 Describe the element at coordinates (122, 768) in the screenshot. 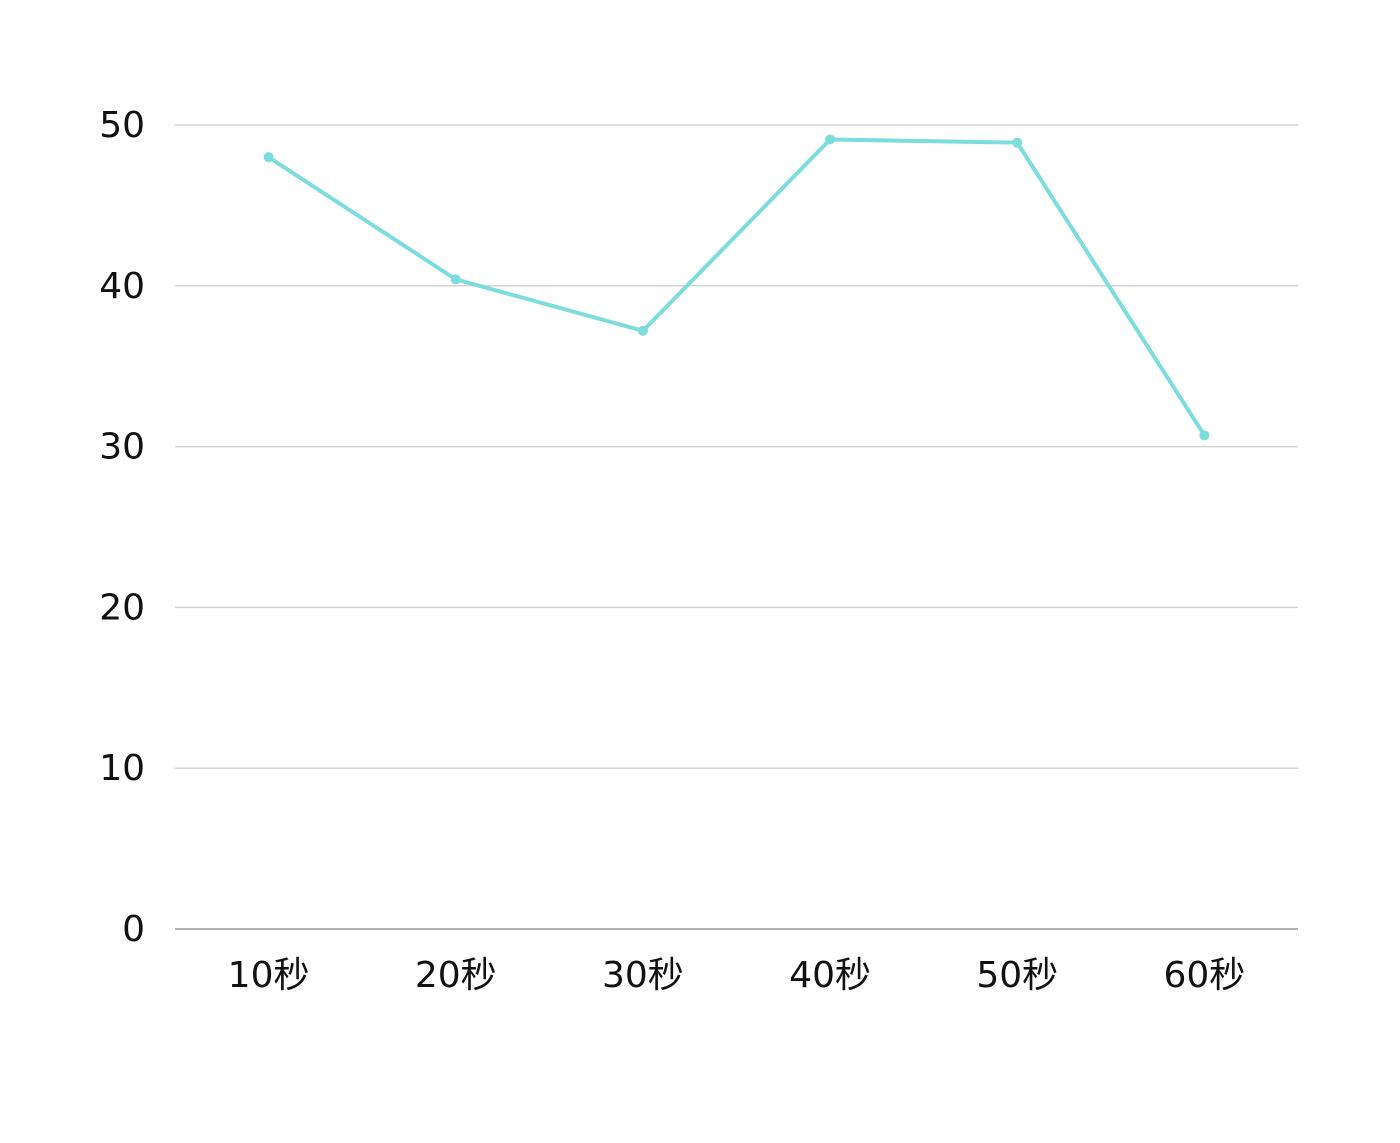

I see `y-tick-label: 10` at that location.